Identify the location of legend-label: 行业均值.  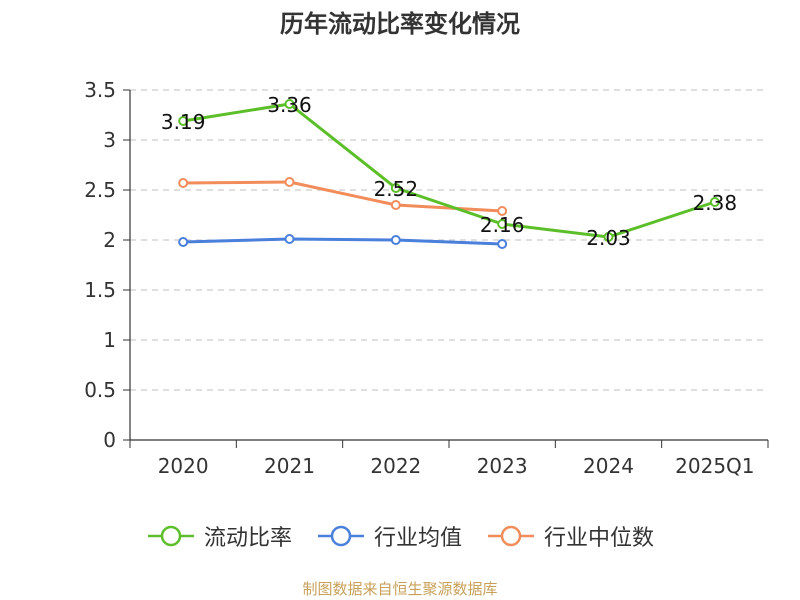
(417, 538).